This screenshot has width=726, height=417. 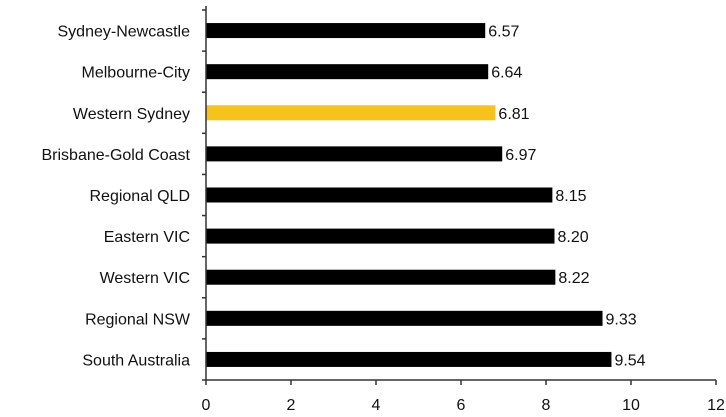 What do you see at coordinates (206, 405) in the screenshot?
I see `x-tick-label: 0` at bounding box center [206, 405].